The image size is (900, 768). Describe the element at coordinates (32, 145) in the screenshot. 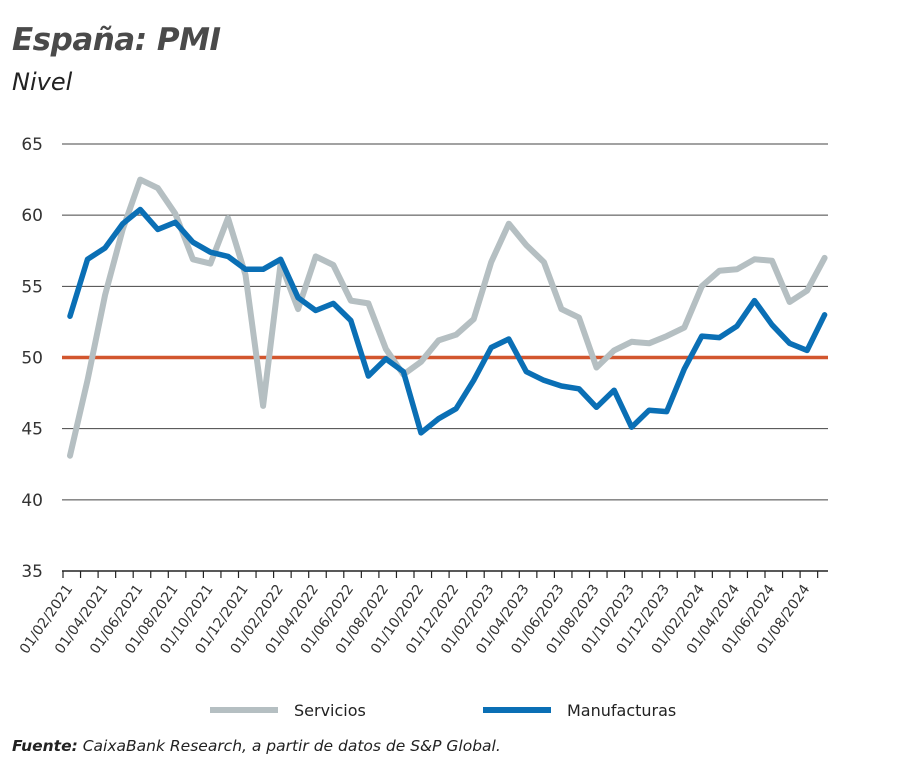

I see `y-tick-label: 65` at that location.